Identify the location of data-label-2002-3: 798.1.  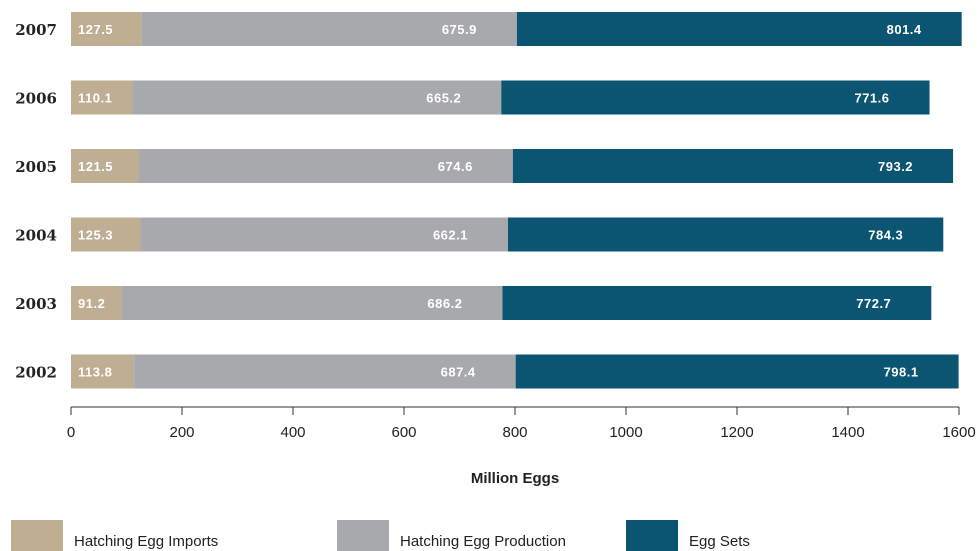
(901, 372).